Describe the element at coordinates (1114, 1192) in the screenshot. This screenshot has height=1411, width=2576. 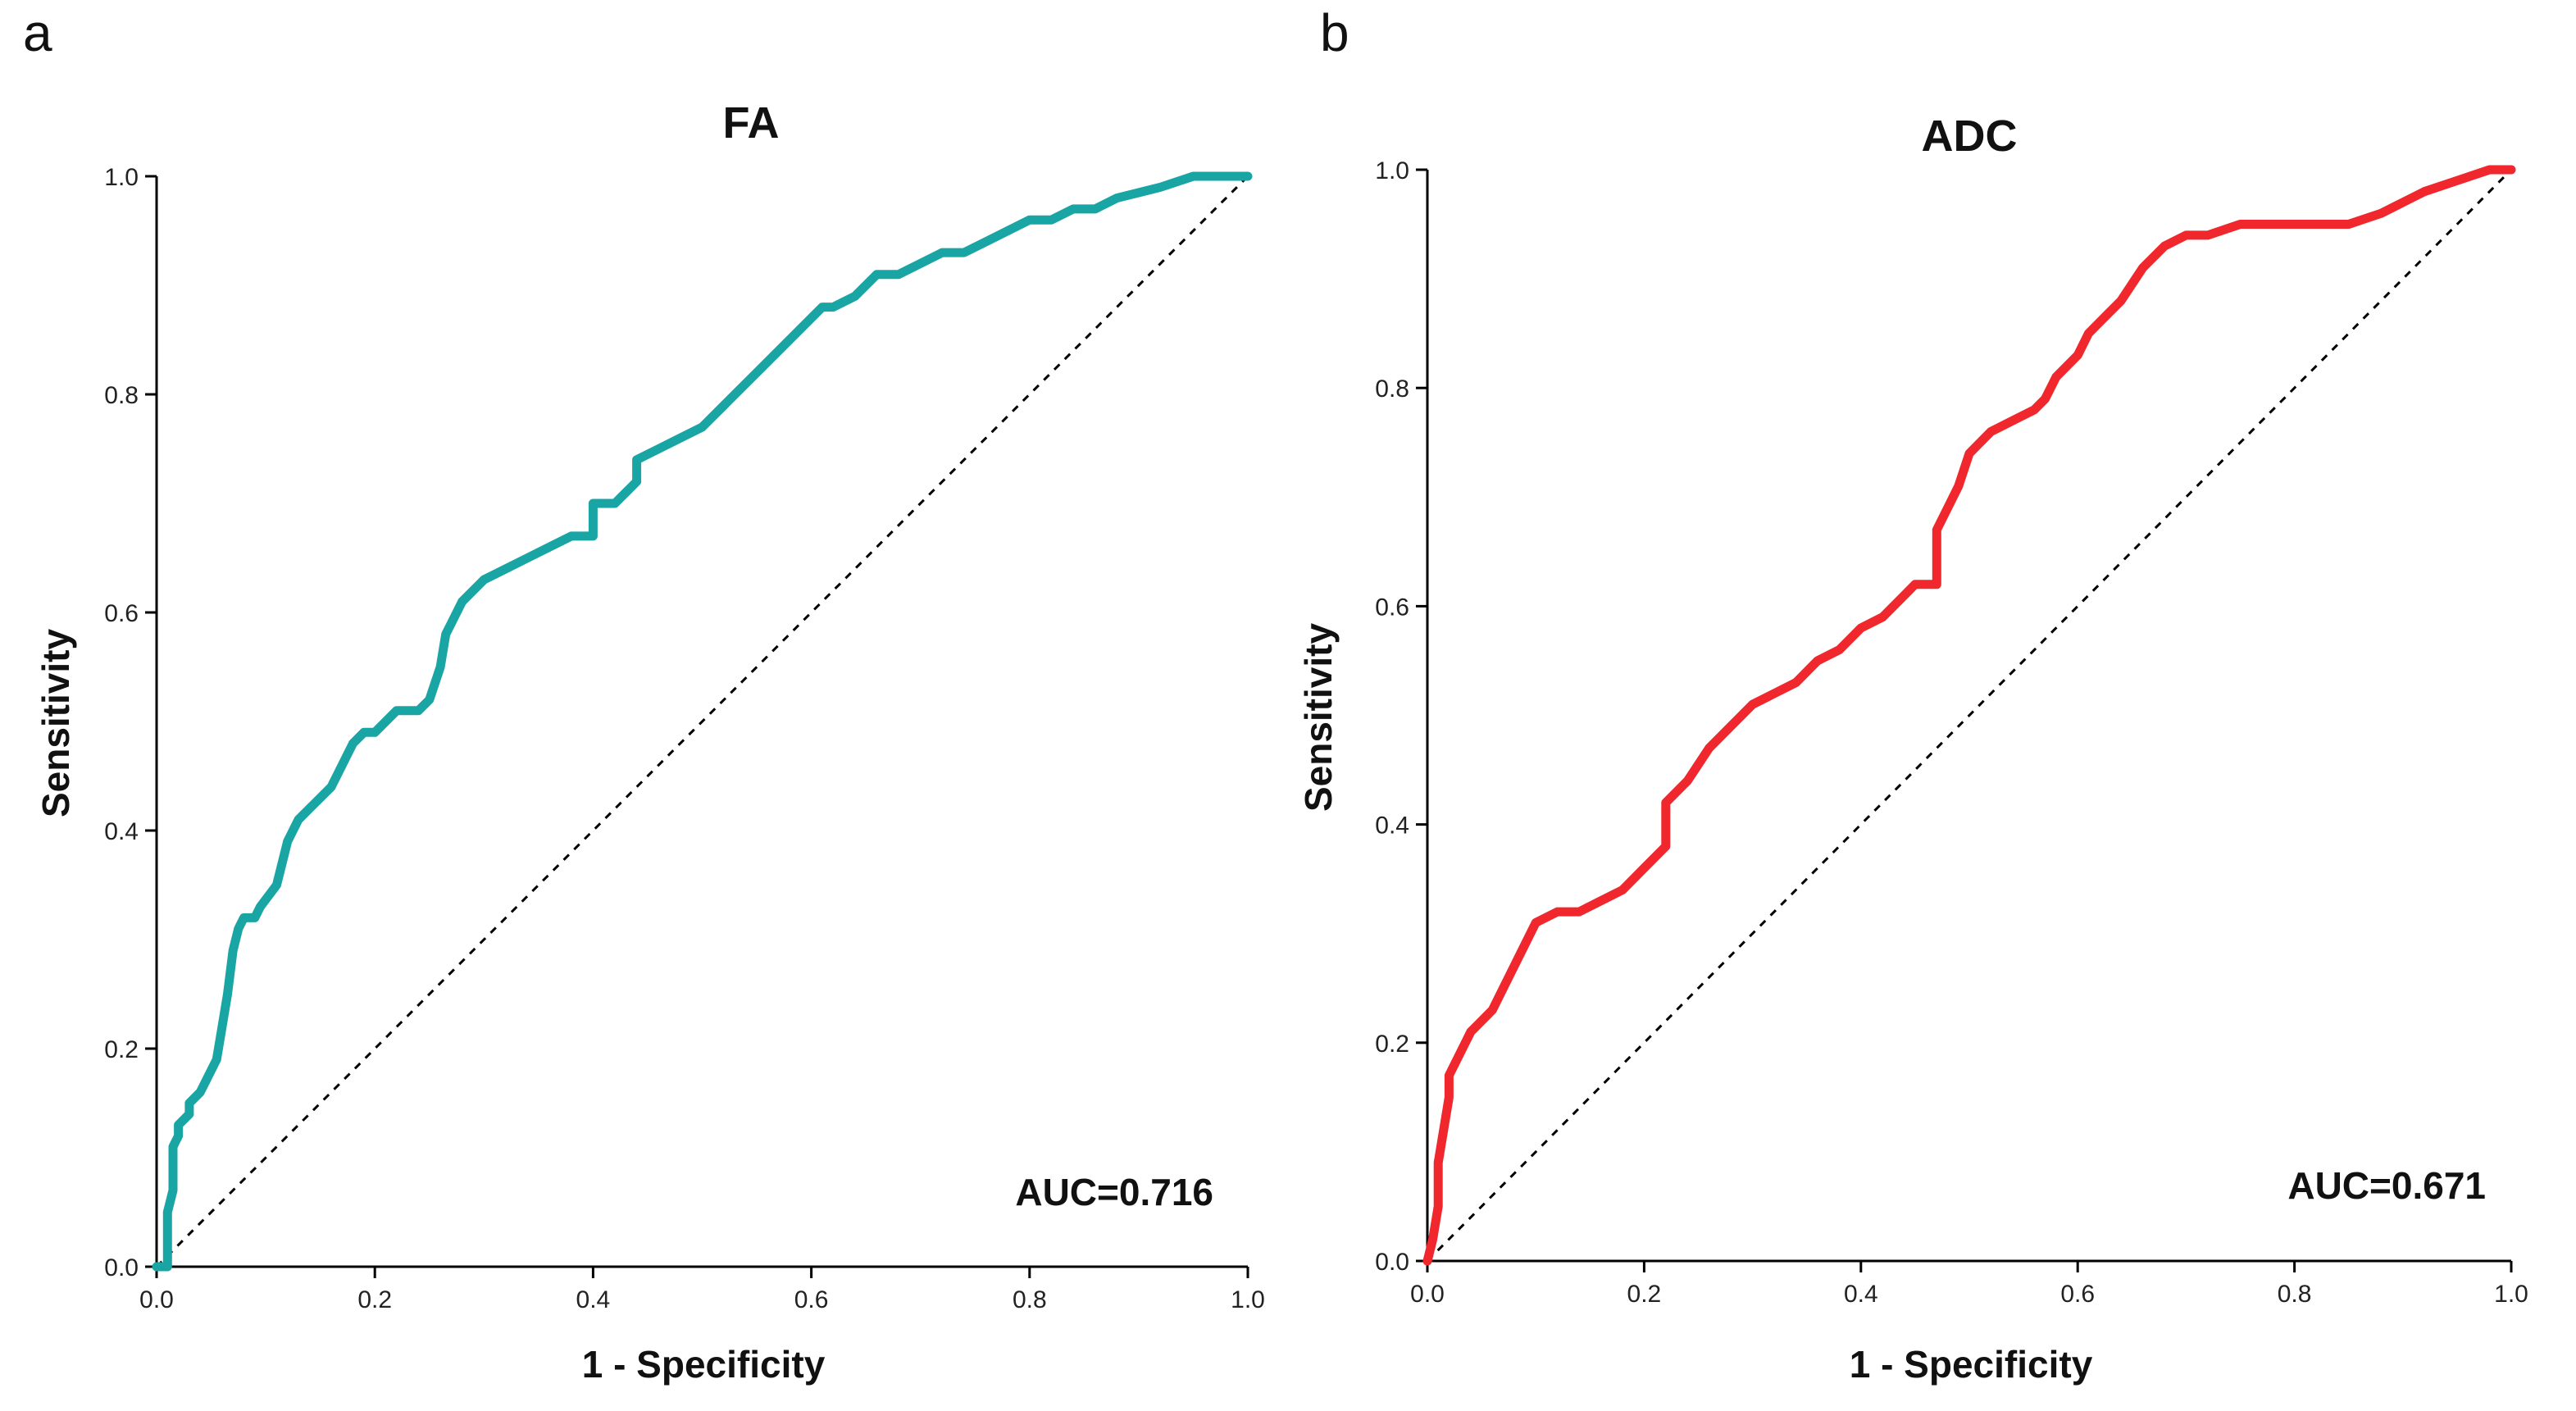
I see `auc-annotation: AUC=0.716` at that location.